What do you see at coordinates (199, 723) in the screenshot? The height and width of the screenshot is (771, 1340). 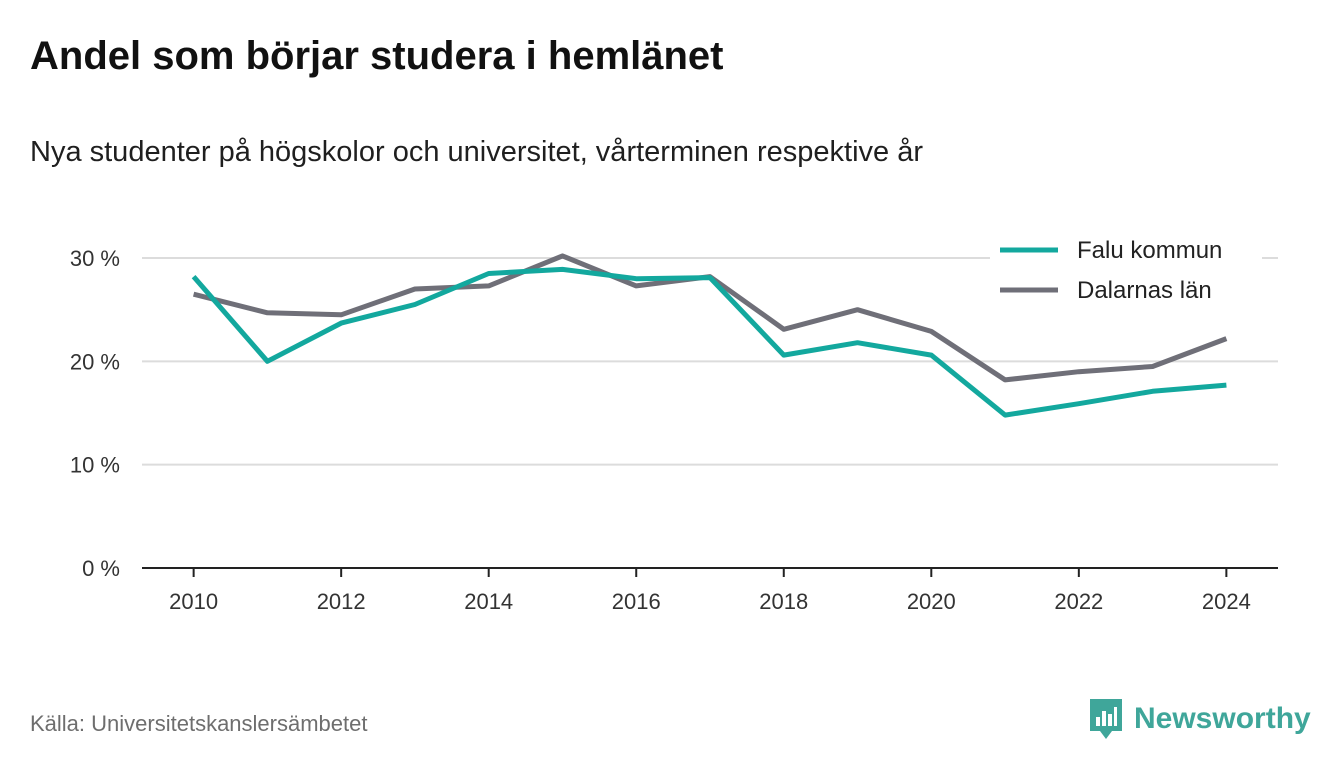 I see `source-note: Källa: Universitetskanslersämbetet` at bounding box center [199, 723].